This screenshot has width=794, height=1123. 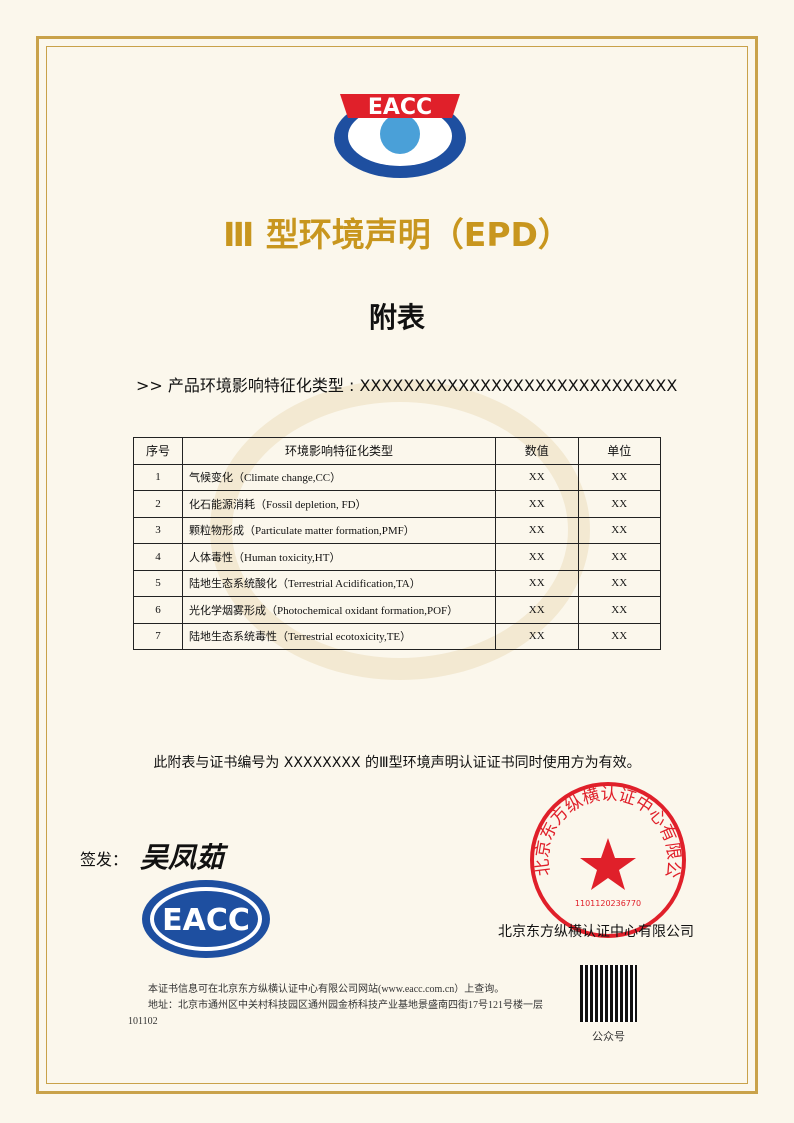 What do you see at coordinates (537, 451) in the screenshot?
I see `col-header: 数值` at bounding box center [537, 451].